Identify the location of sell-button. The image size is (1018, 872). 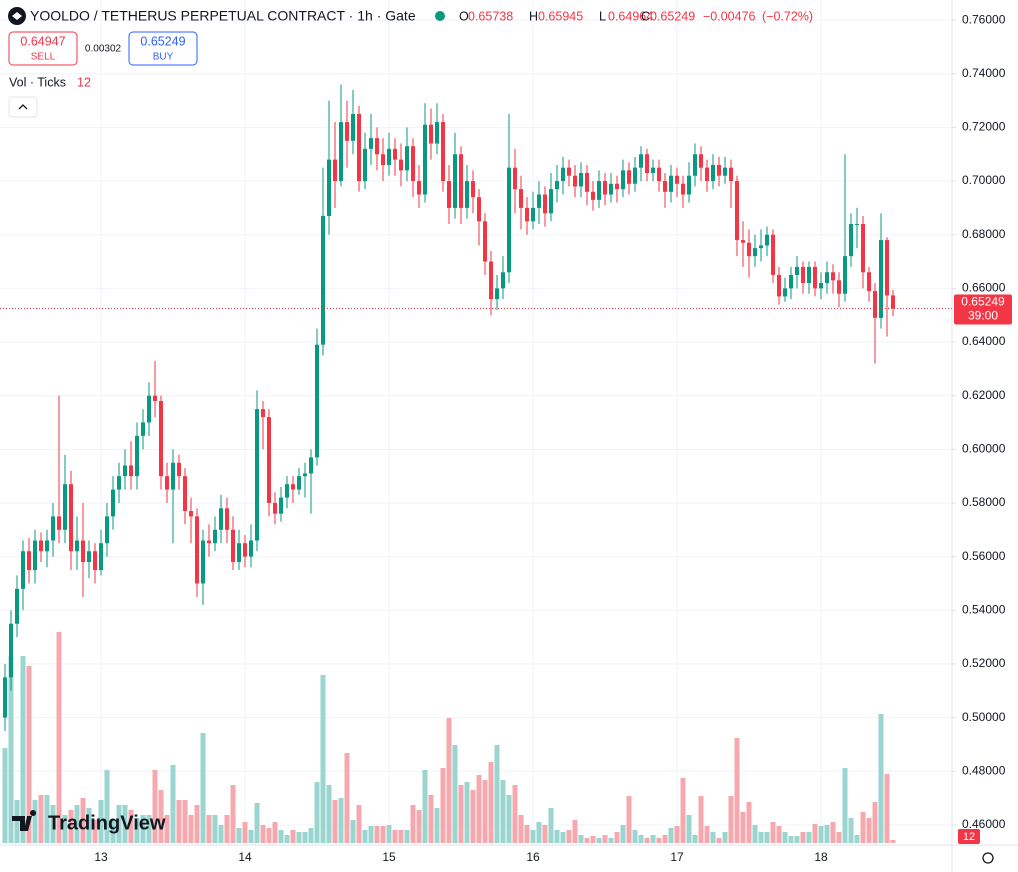
(43, 48).